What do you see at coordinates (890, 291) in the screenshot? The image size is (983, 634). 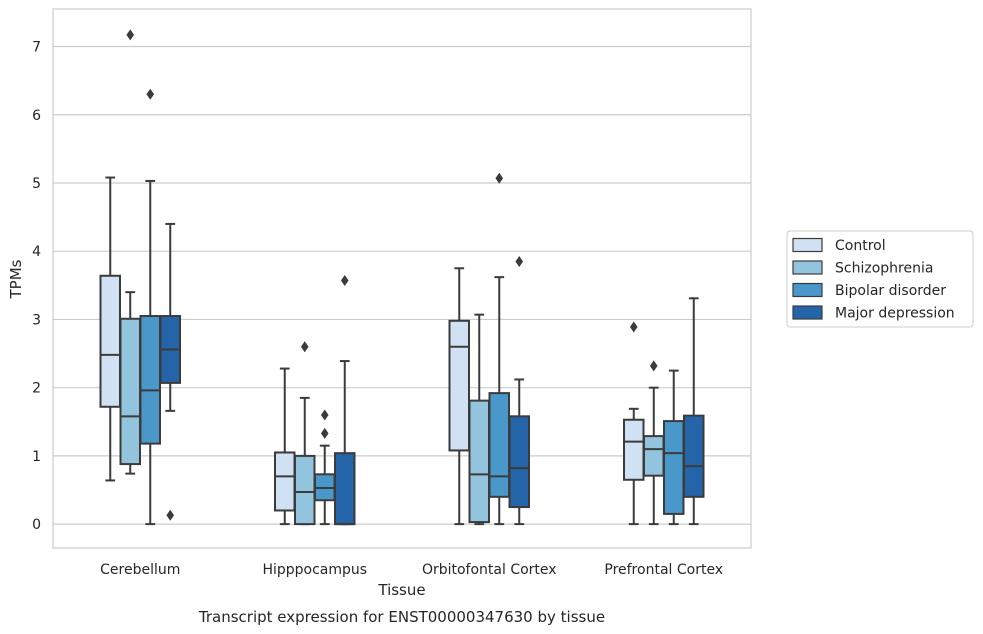 I see `legend-label: Bipolar disorder` at bounding box center [890, 291].